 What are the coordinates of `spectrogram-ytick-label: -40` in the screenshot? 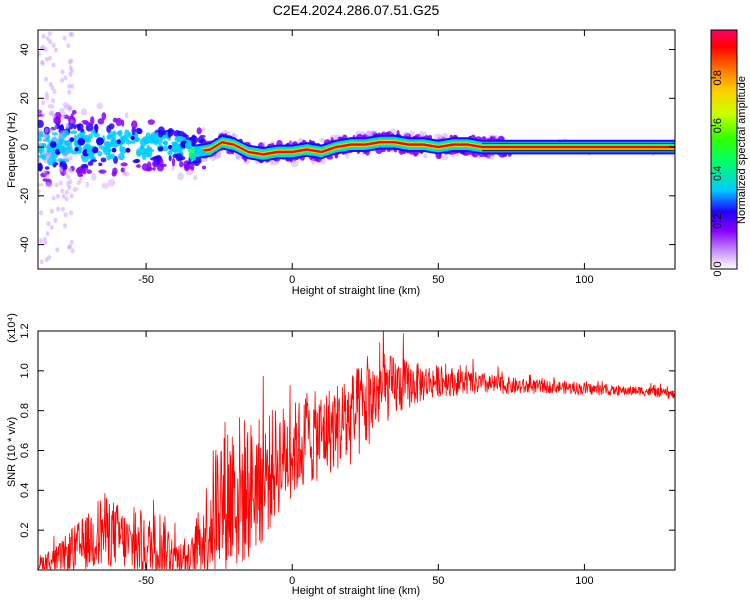 It's located at (25, 245).